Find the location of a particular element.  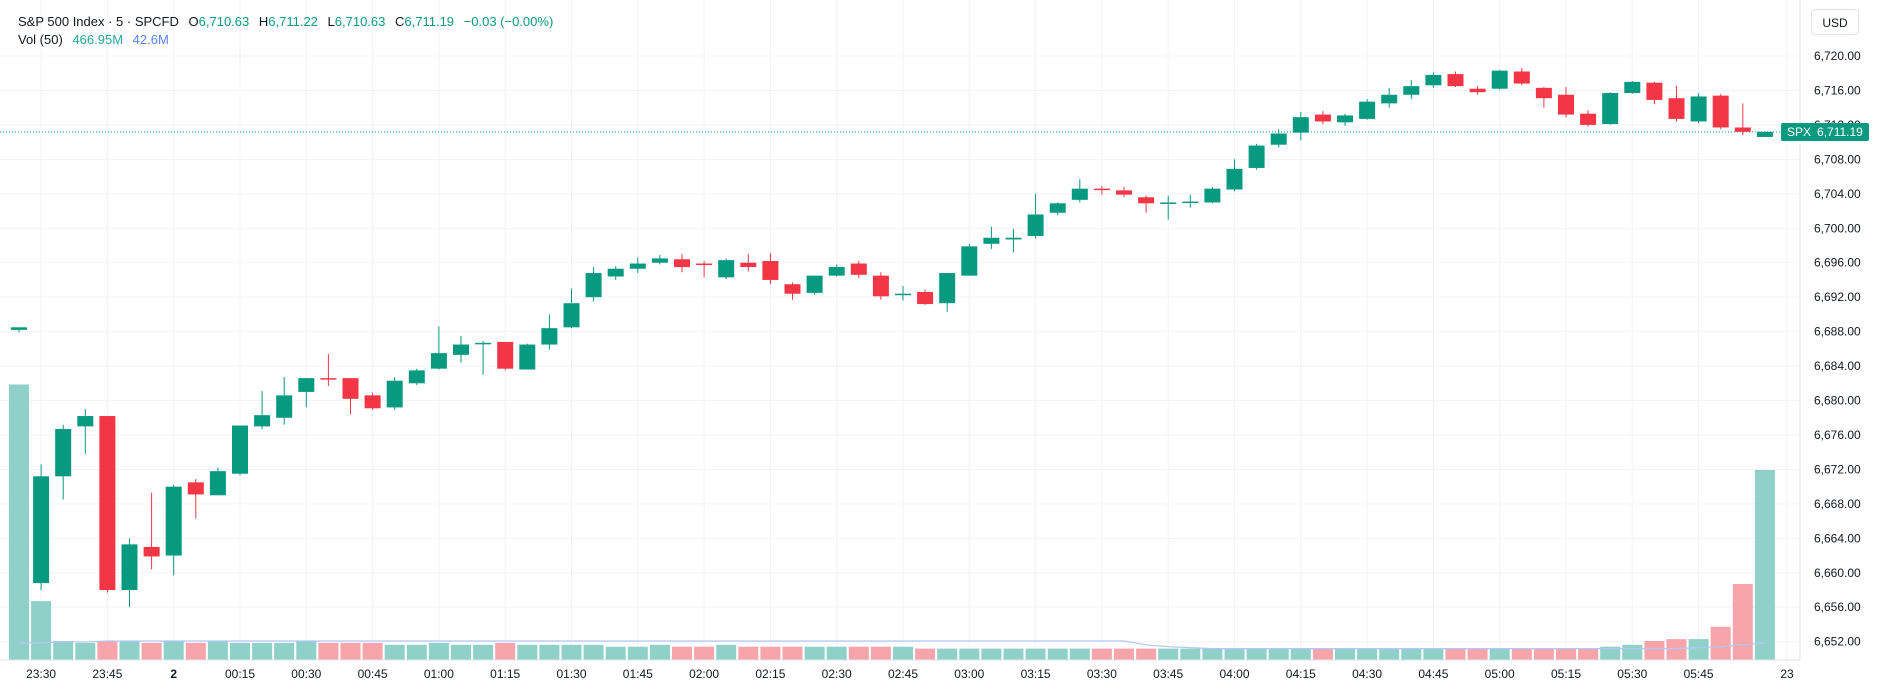

legend-volume-row: Vol (50) 466.95M 42.6M is located at coordinates (285, 40).